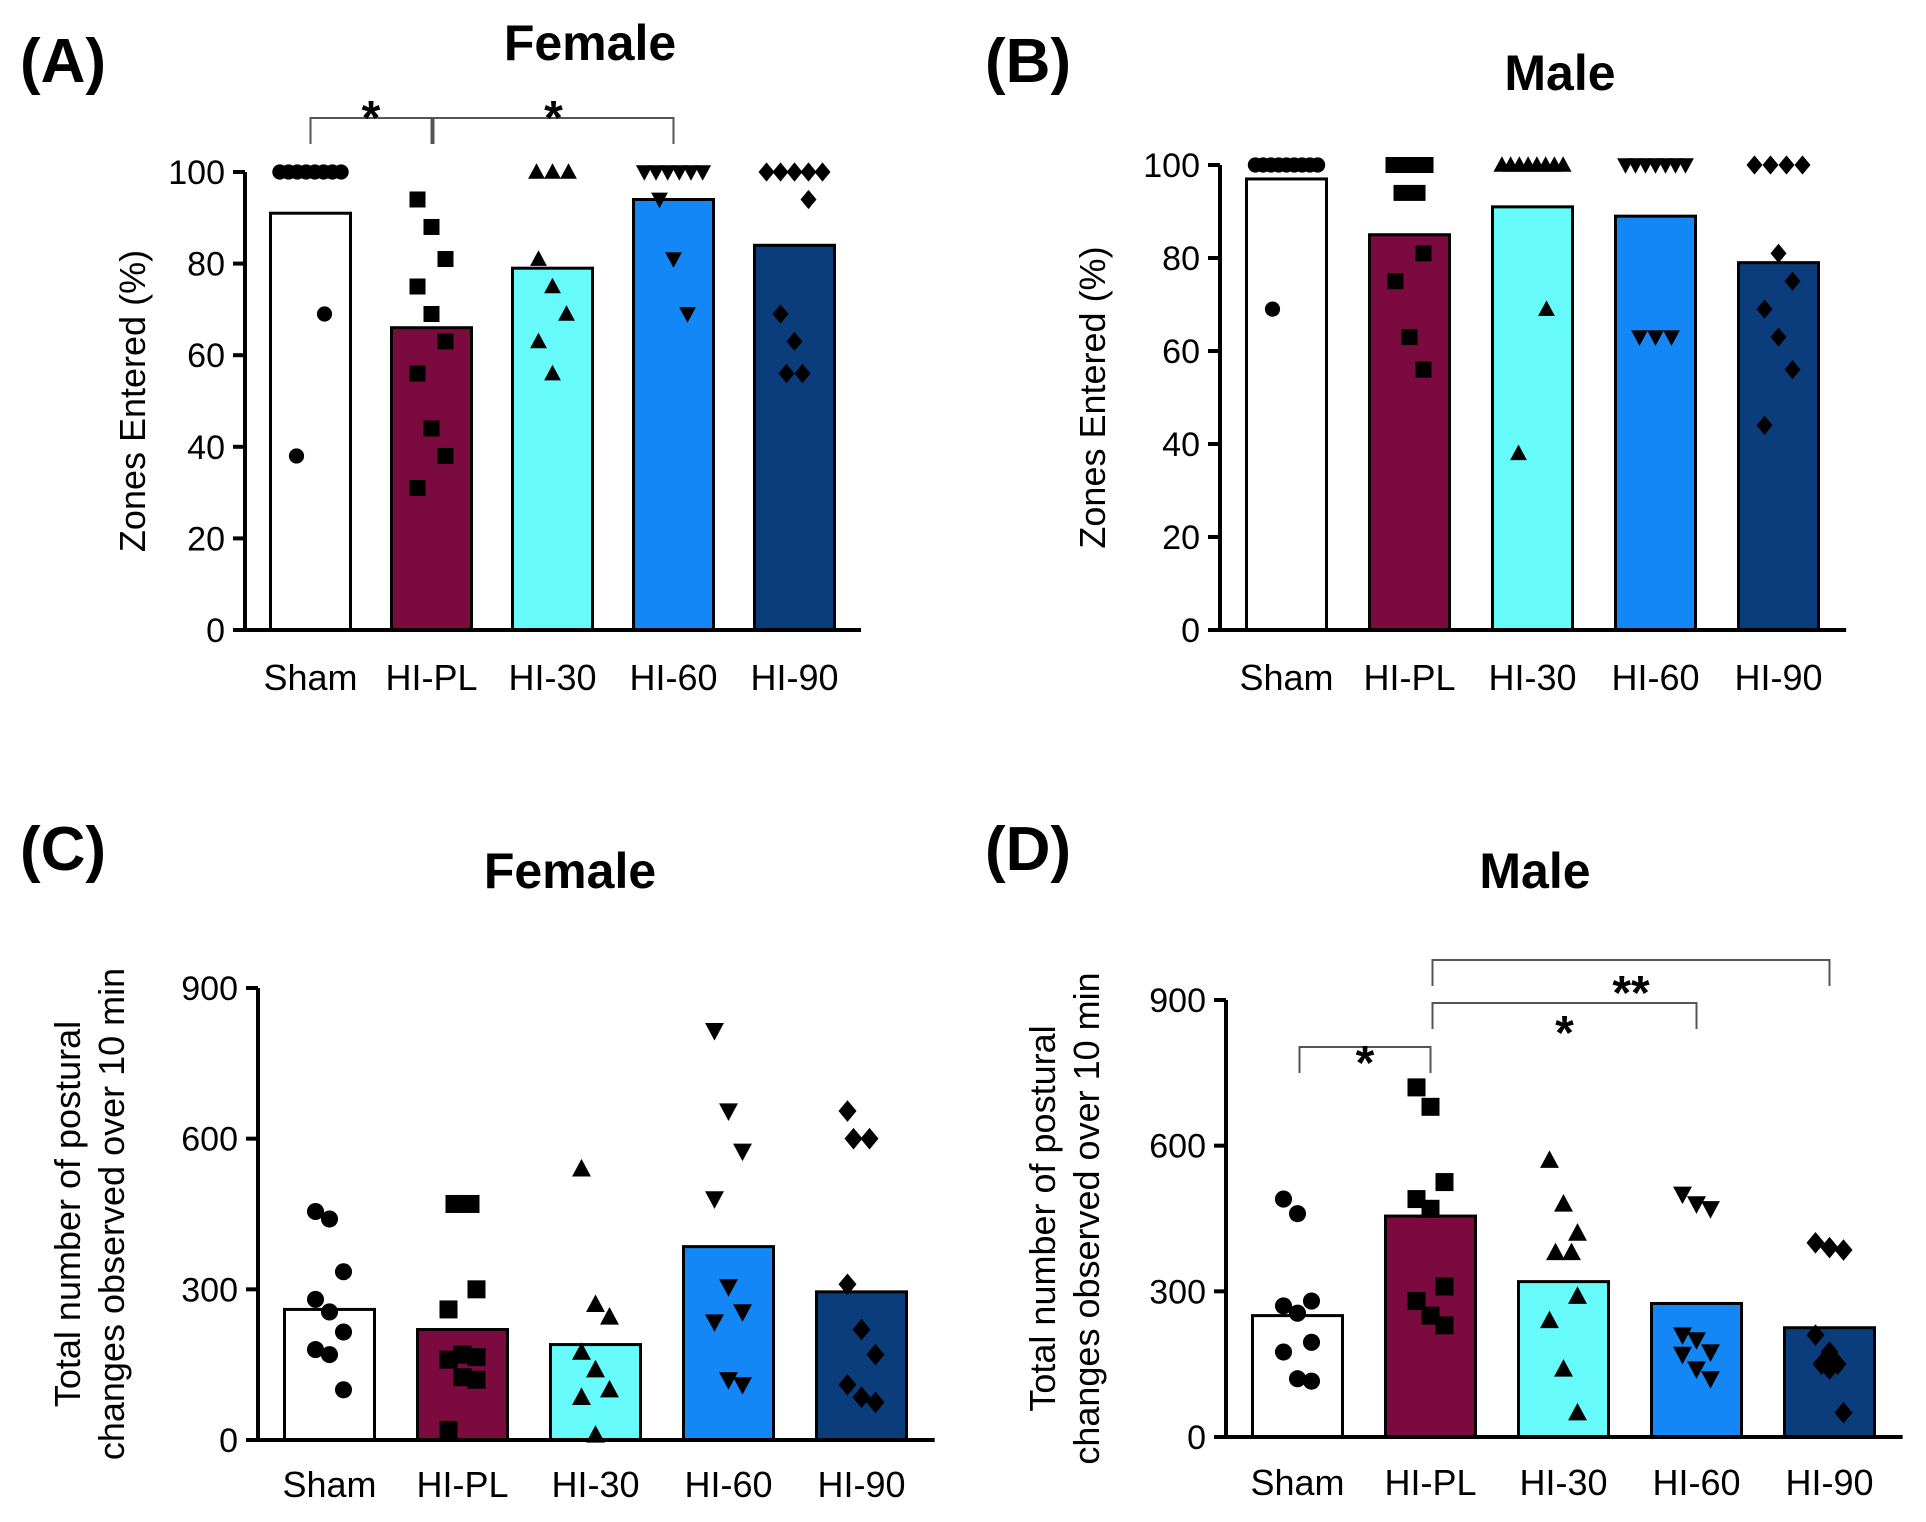 The width and height of the screenshot is (1926, 1522). What do you see at coordinates (1028, 61) in the screenshot?
I see `panel-label: (B)` at bounding box center [1028, 61].